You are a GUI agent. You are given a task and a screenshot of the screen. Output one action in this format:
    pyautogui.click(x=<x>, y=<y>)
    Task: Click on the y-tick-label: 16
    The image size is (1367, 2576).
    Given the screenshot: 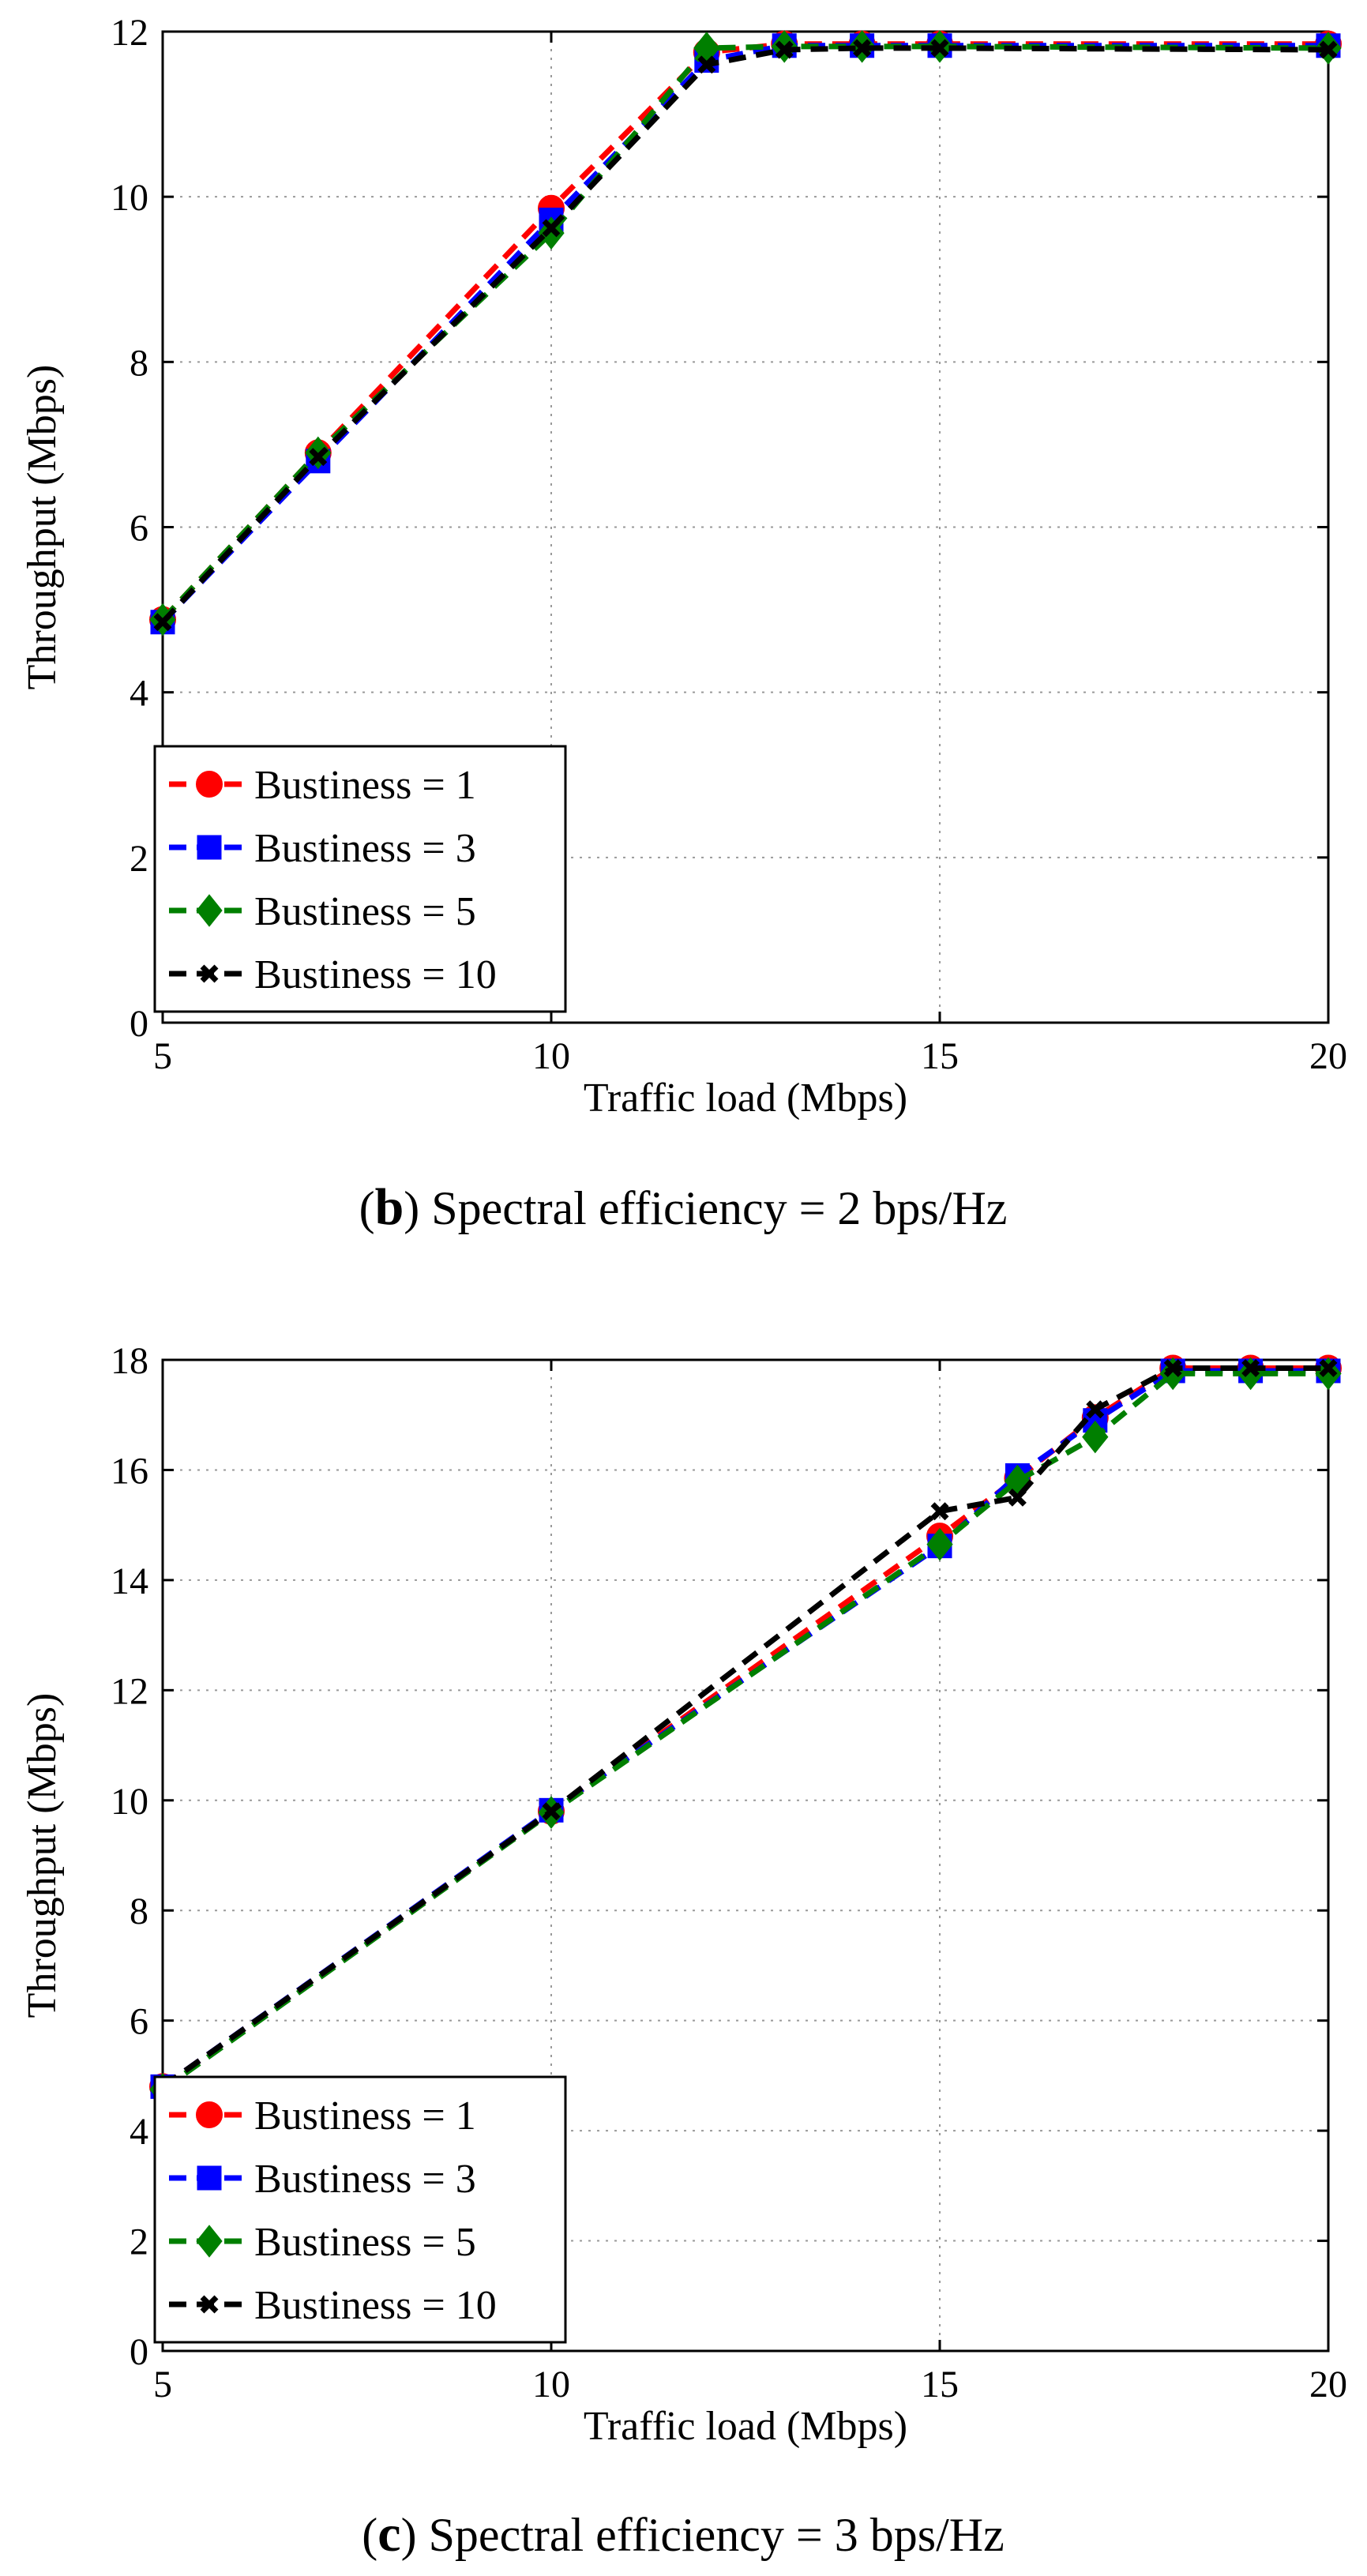 What is the action you would take?
    pyautogui.click(x=129, y=1471)
    